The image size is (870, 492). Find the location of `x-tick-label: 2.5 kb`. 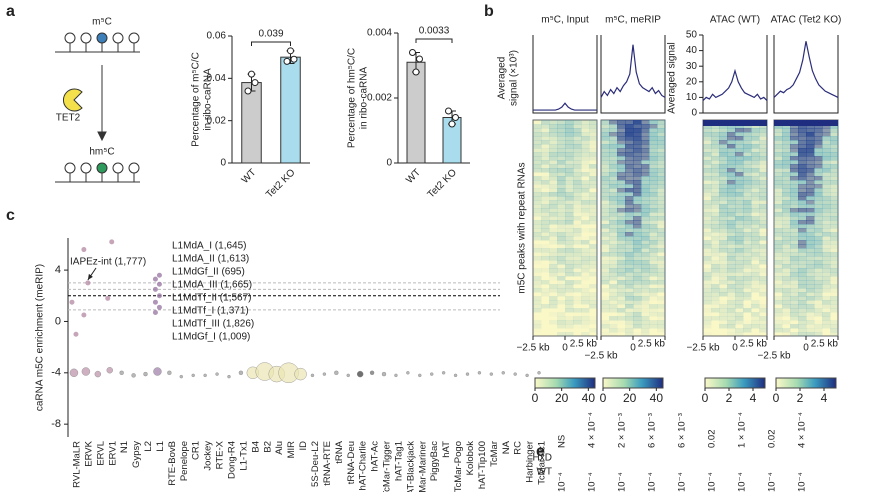

x-tick-label: 2.5 kb is located at coordinates (584, 344).